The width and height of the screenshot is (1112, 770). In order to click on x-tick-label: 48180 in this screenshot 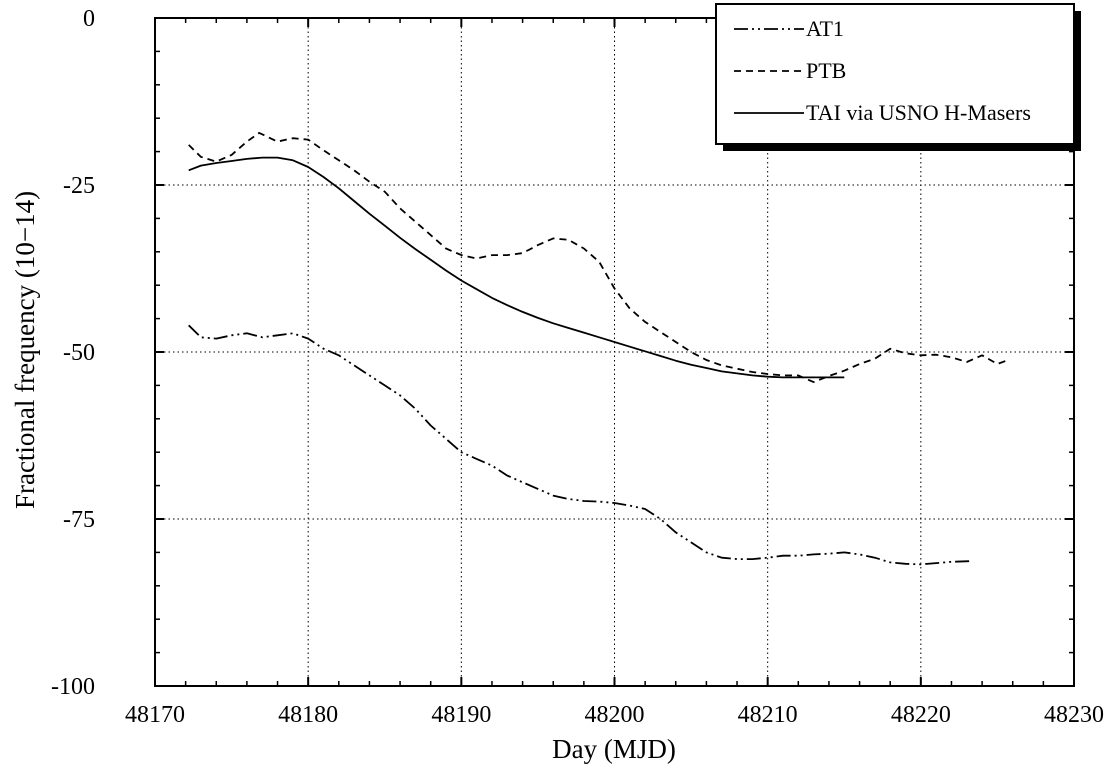, I will do `click(308, 715)`.